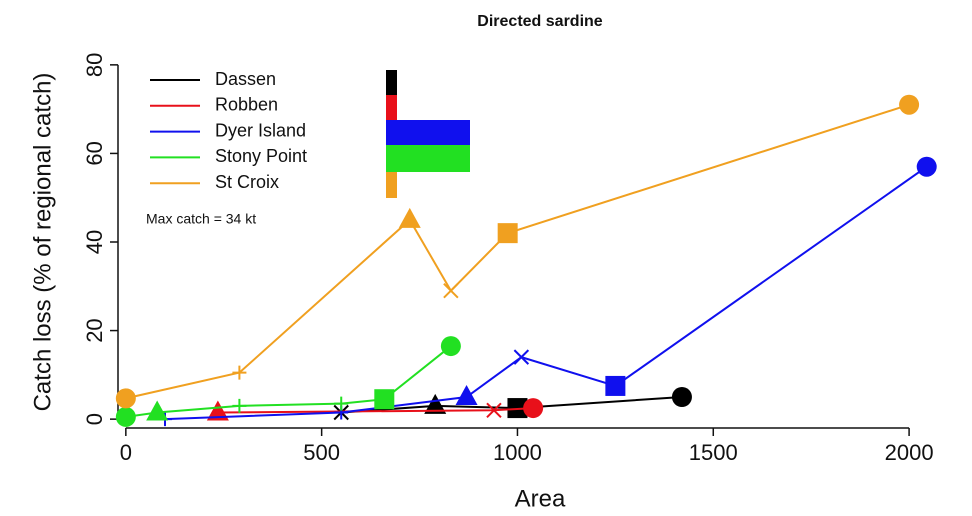 This screenshot has height=516, width=972. Describe the element at coordinates (94, 242) in the screenshot. I see `y-tick-label: 40` at that location.